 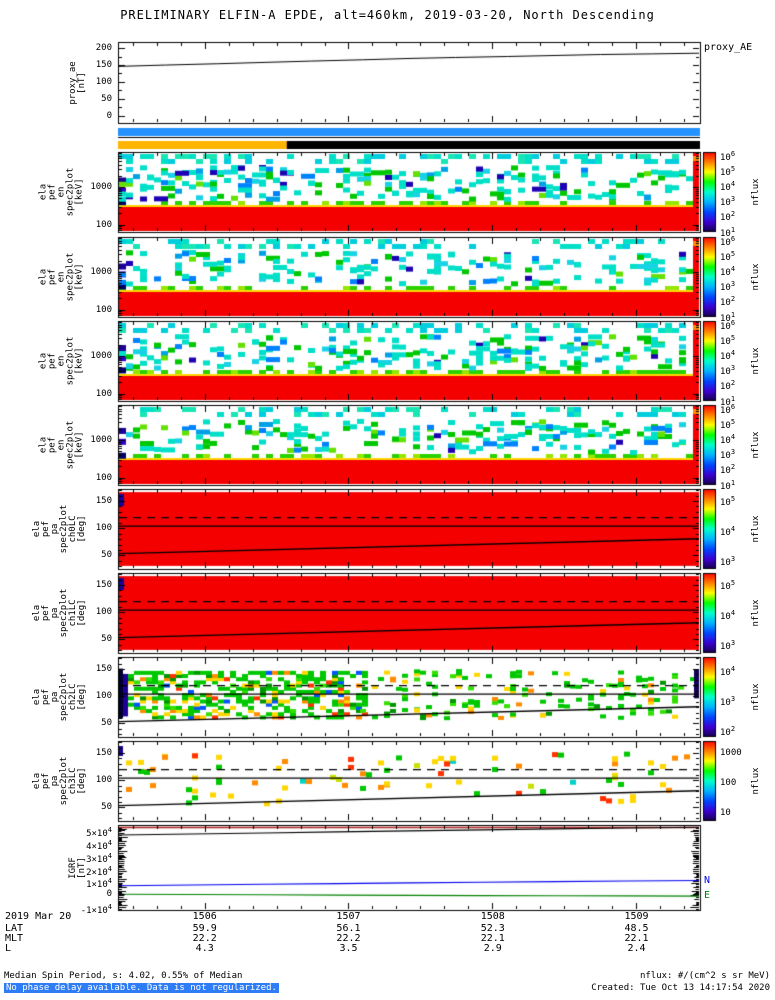 What do you see at coordinates (492, 948) in the screenshot?
I see `annotation-row-value: 2.9` at bounding box center [492, 948].